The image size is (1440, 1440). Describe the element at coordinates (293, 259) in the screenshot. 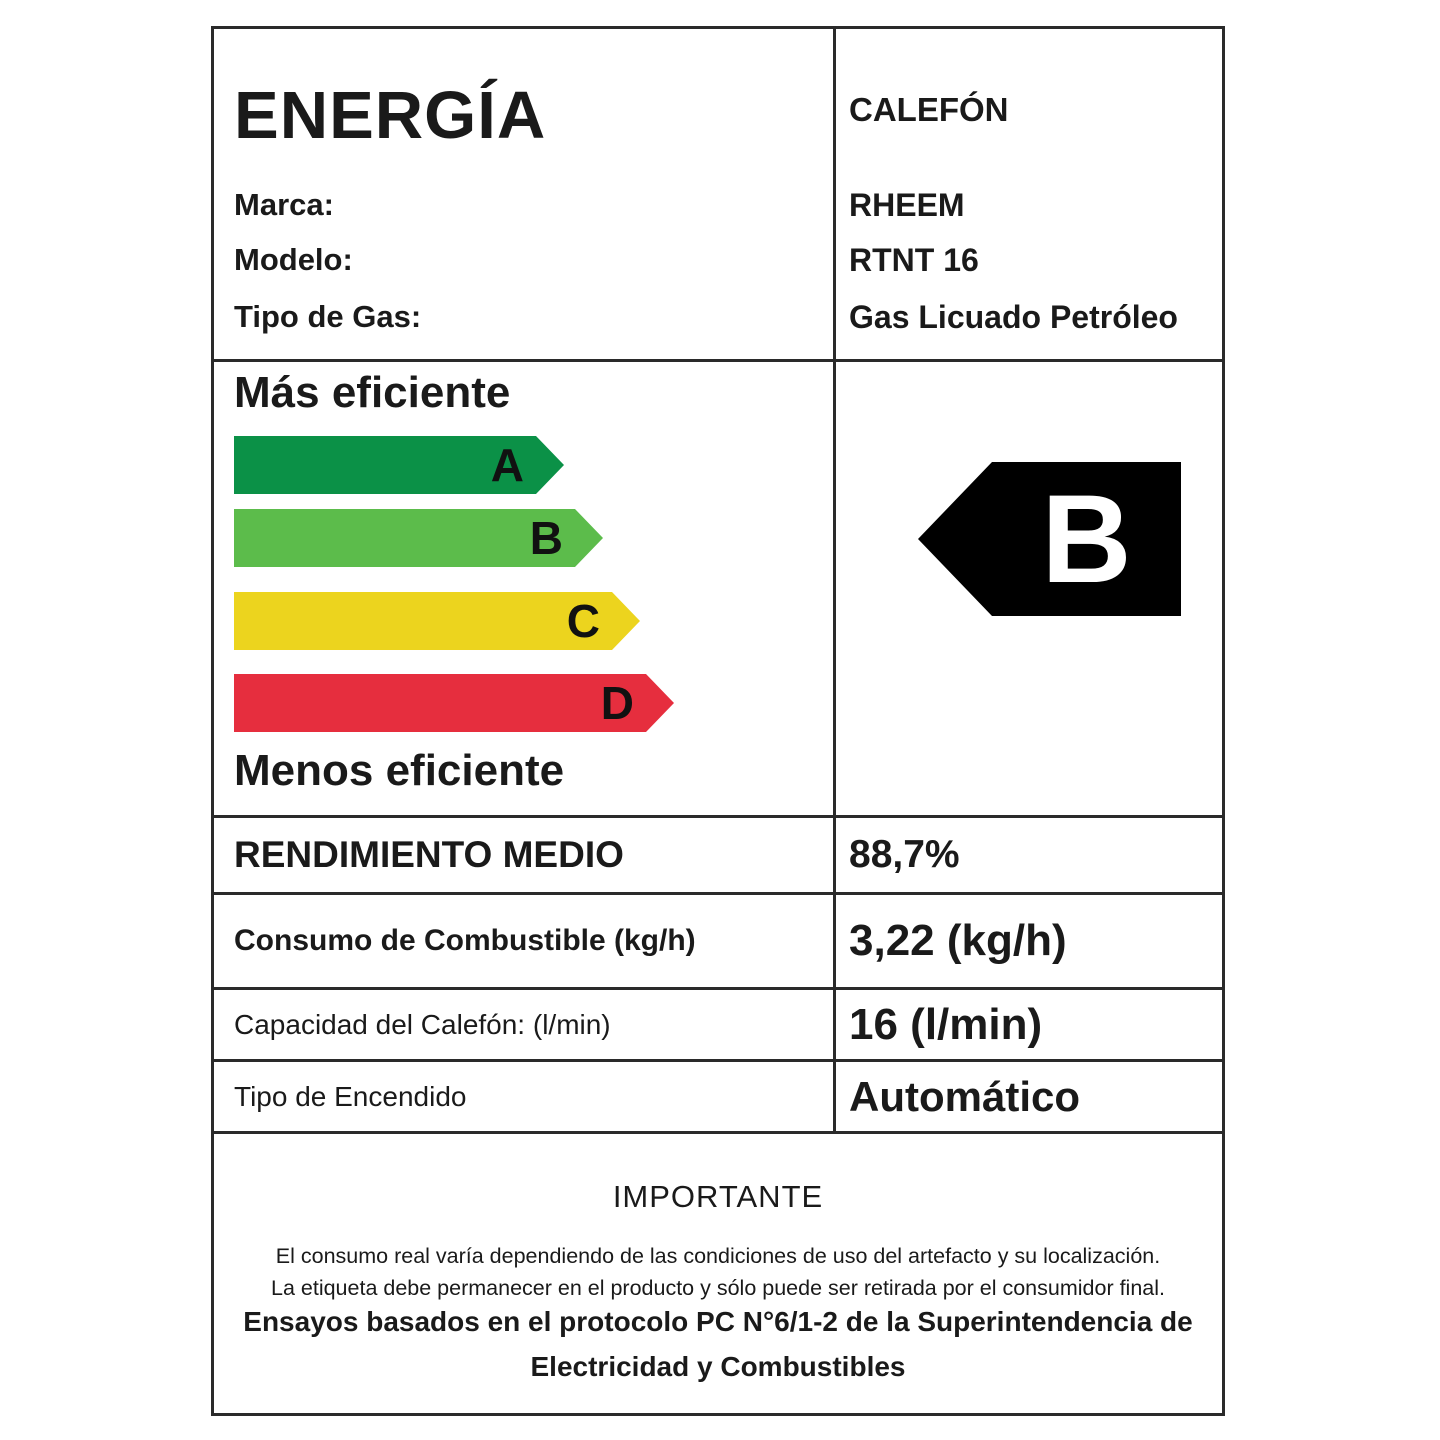

I see `field-label-modelo: Modelo:` at that location.